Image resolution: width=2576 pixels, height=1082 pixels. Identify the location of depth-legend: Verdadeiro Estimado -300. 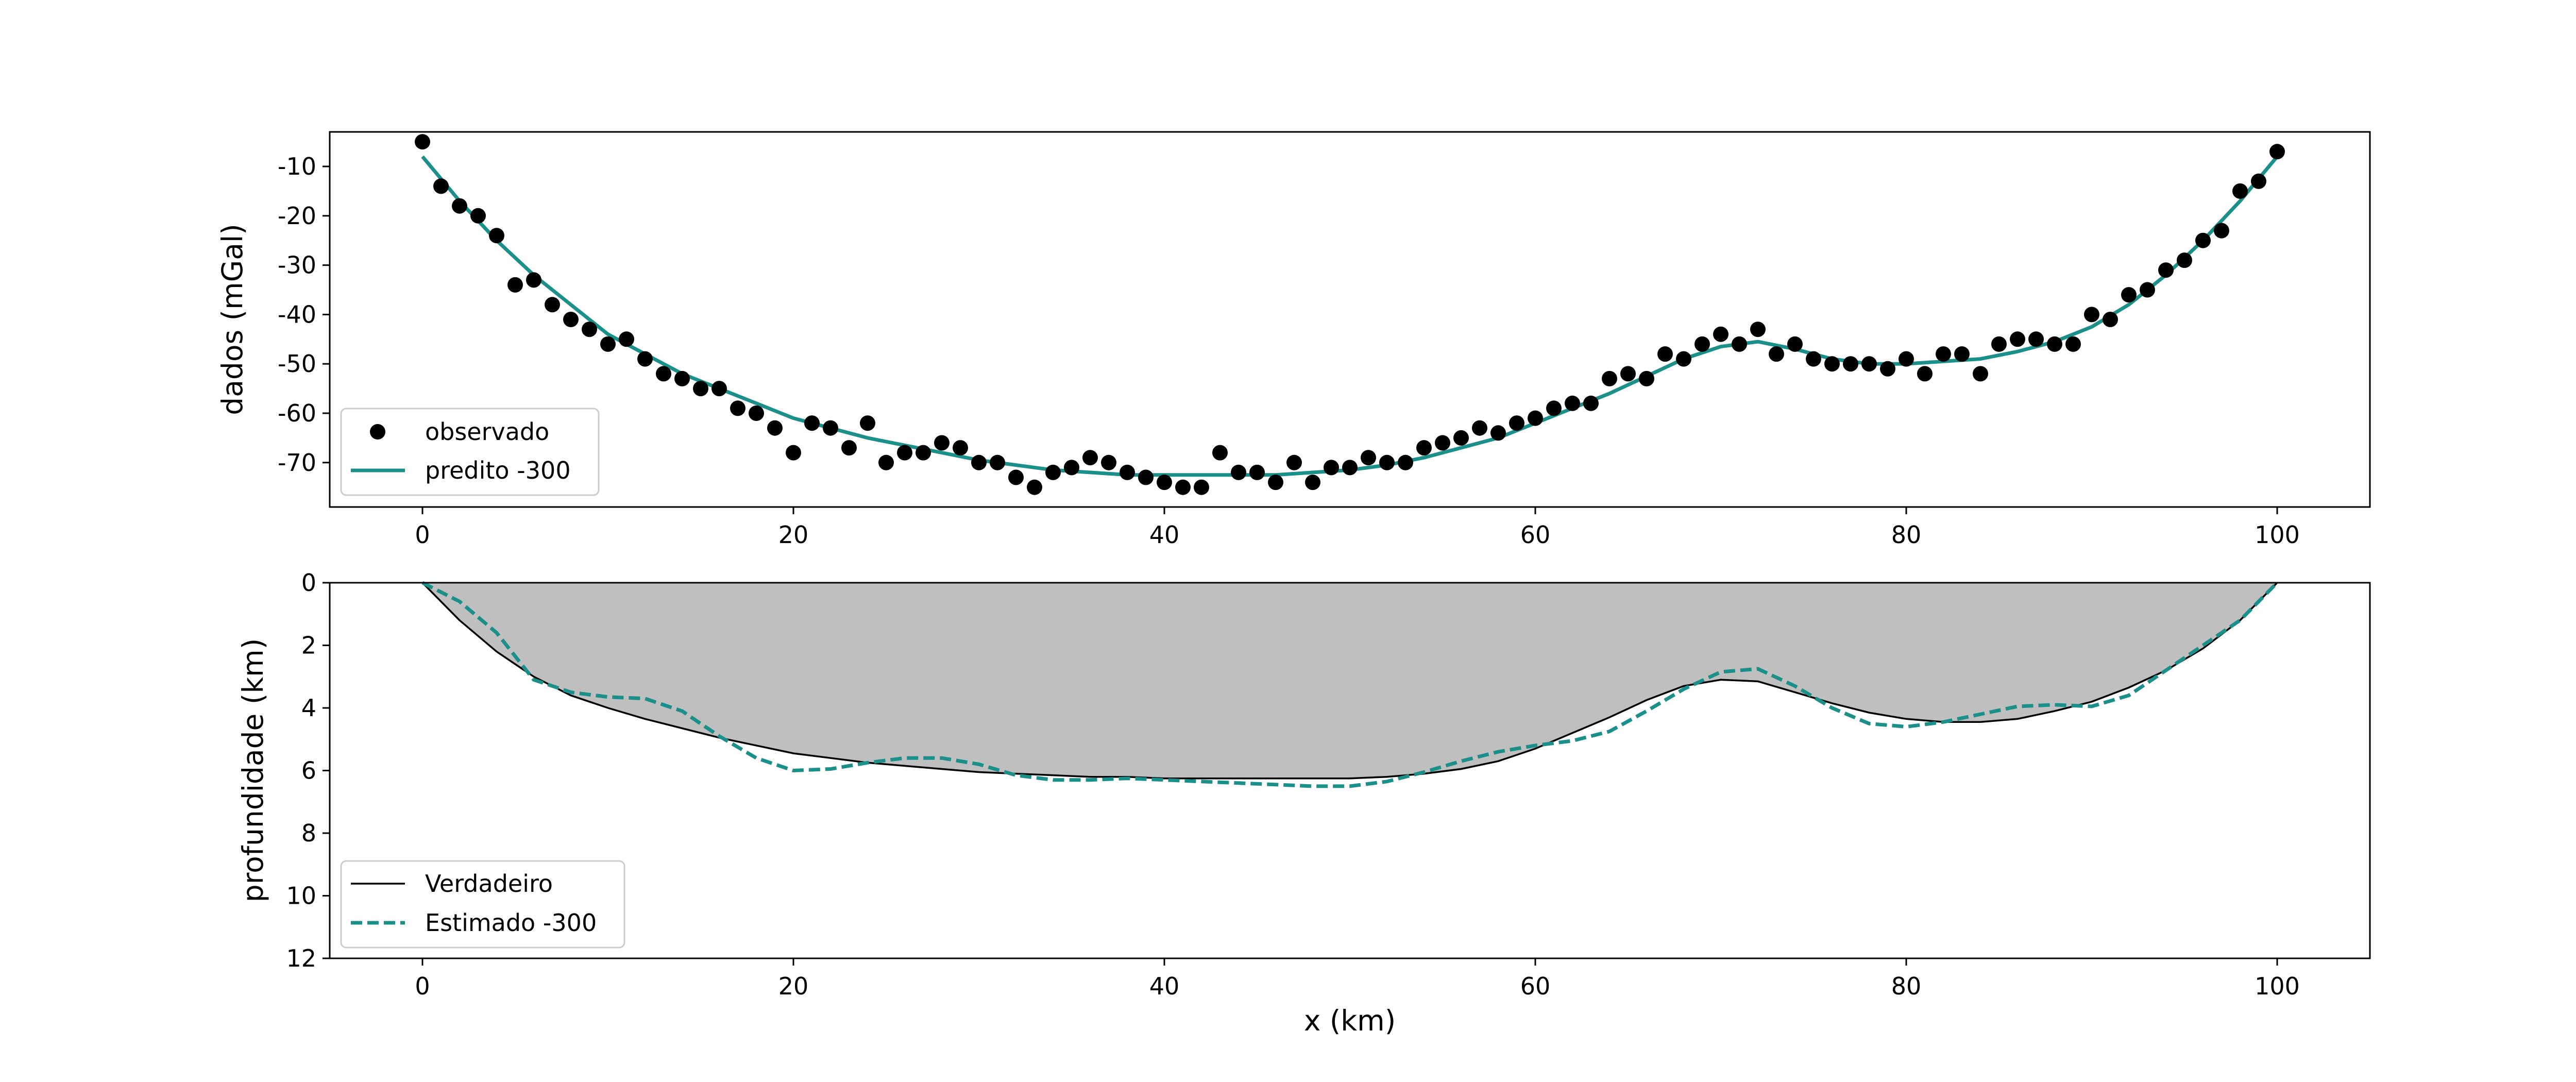
(482, 904).